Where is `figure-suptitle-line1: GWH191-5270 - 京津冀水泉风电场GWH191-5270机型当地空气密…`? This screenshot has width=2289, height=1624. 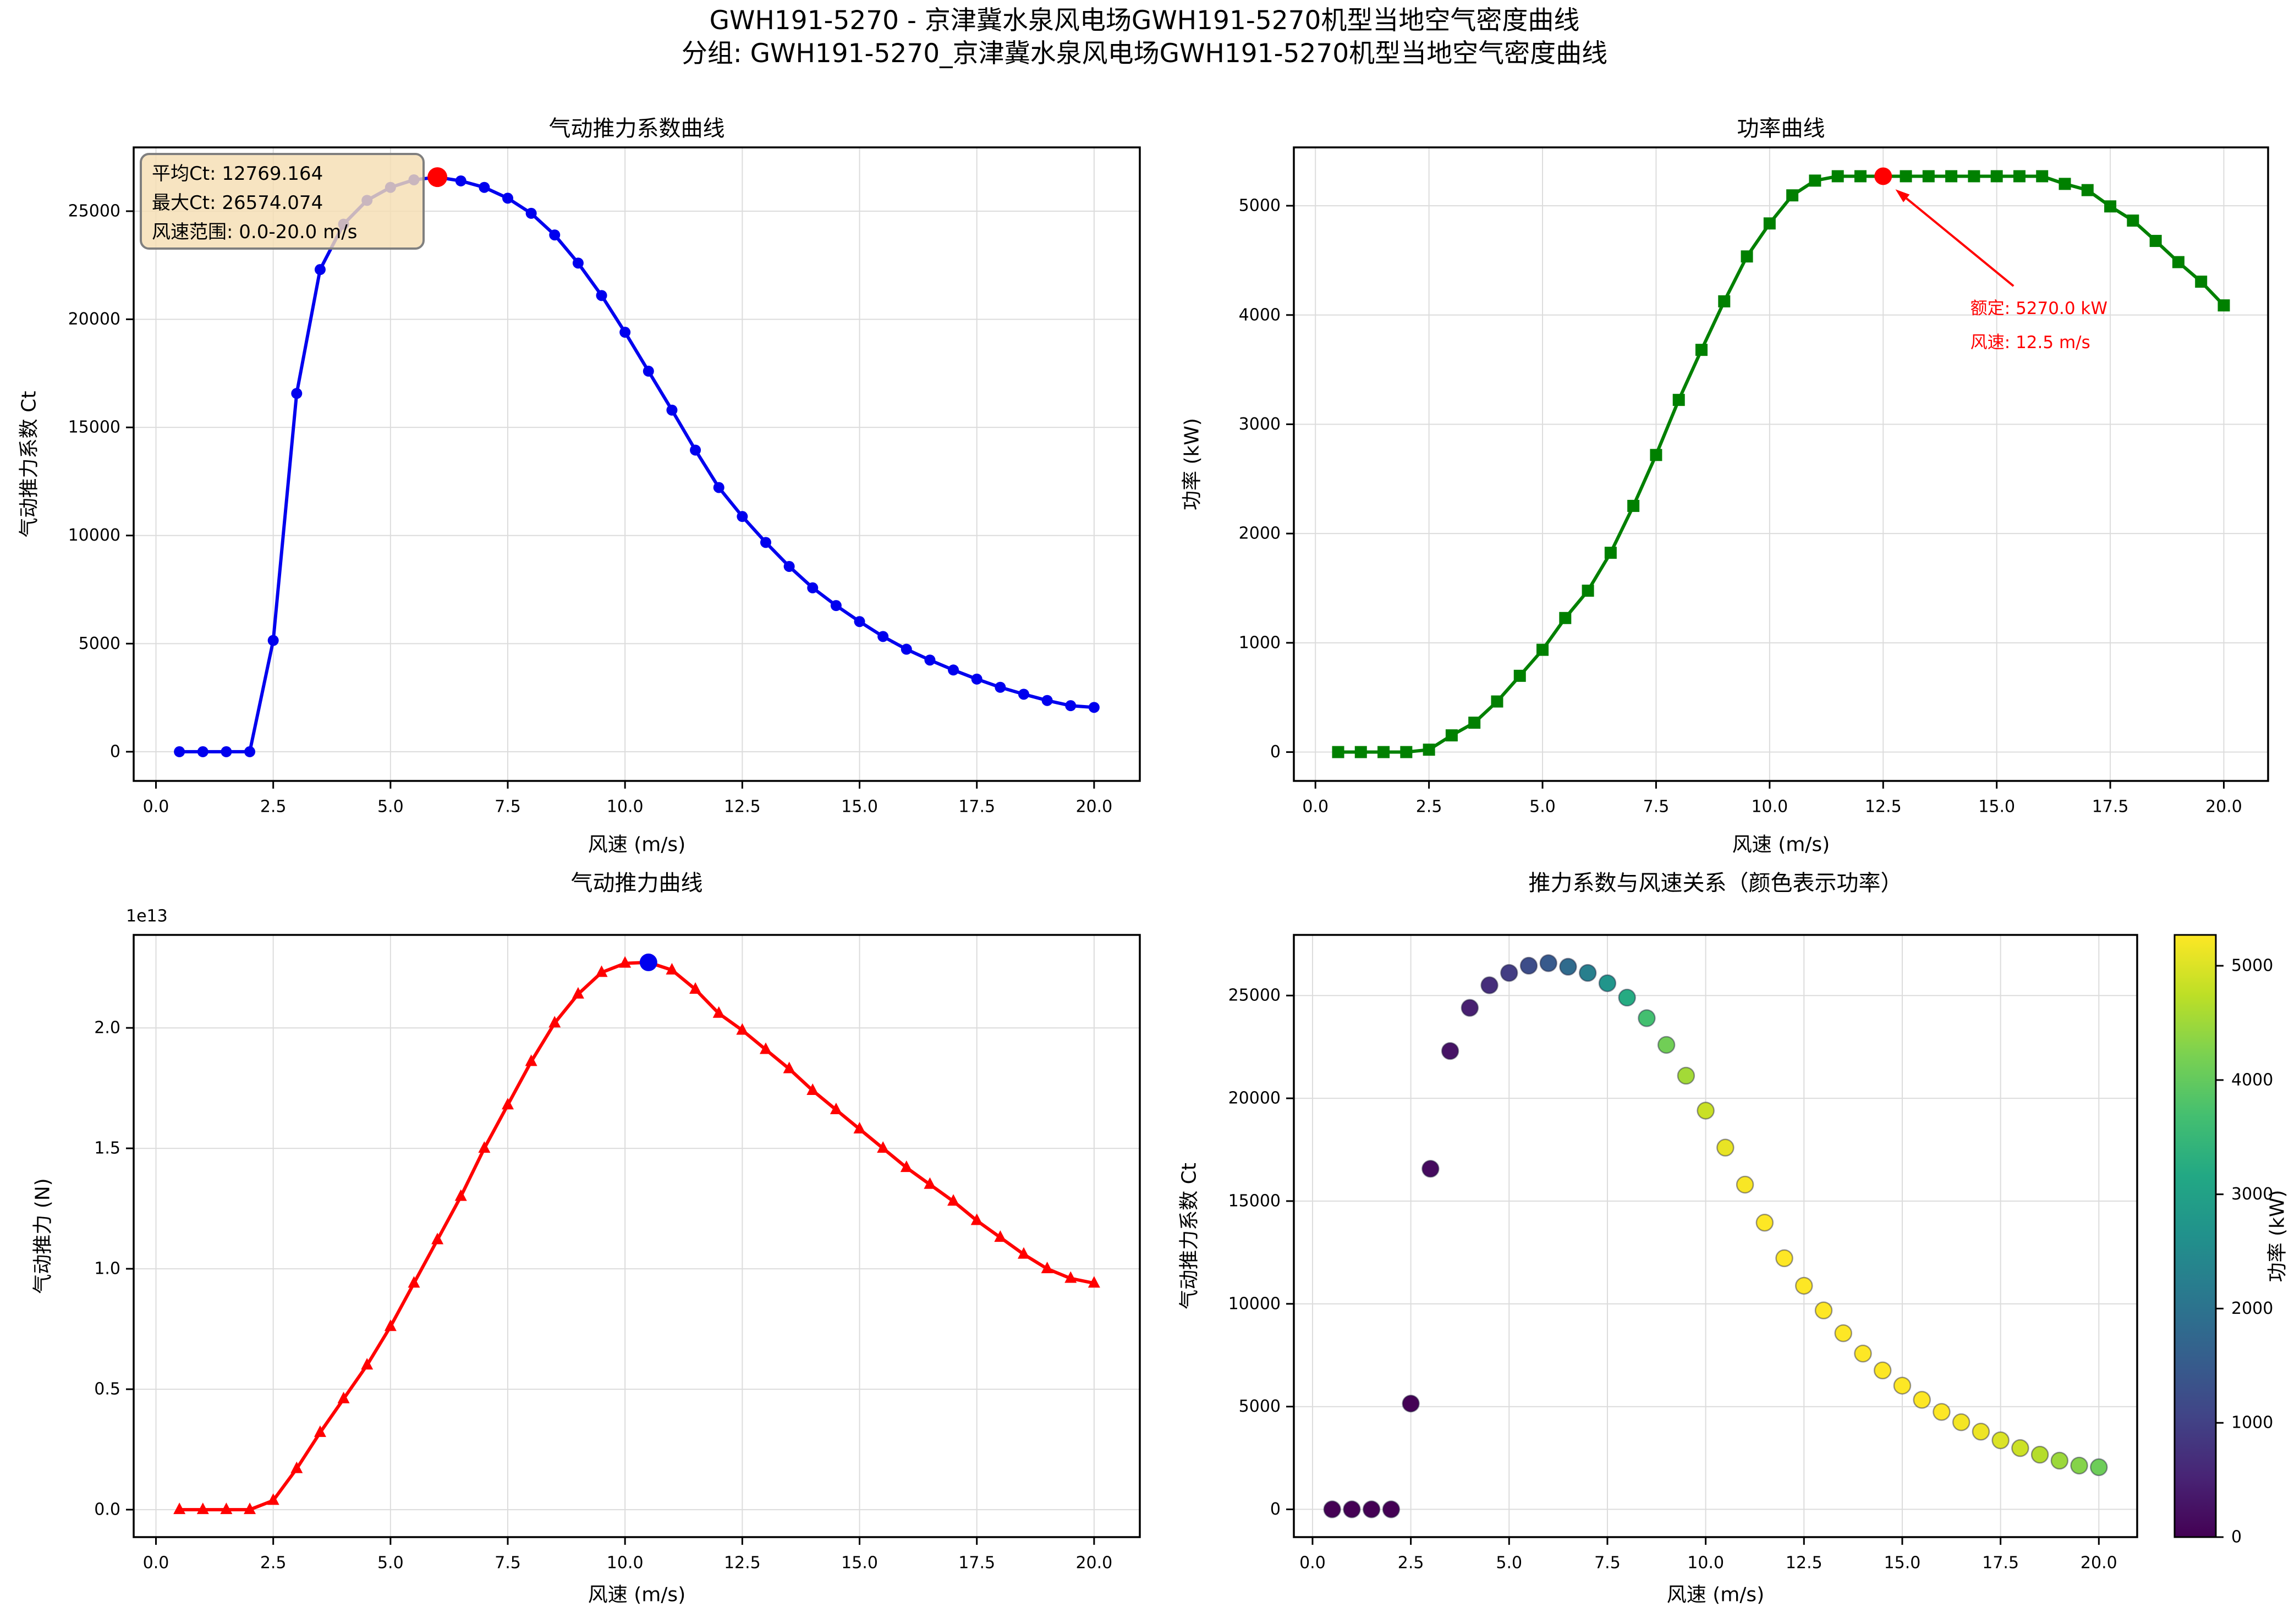 figure-suptitle-line1: GWH191-5270 - 京津冀水泉风电场GWH191-5270机型当地空气密… is located at coordinates (1144, 20).